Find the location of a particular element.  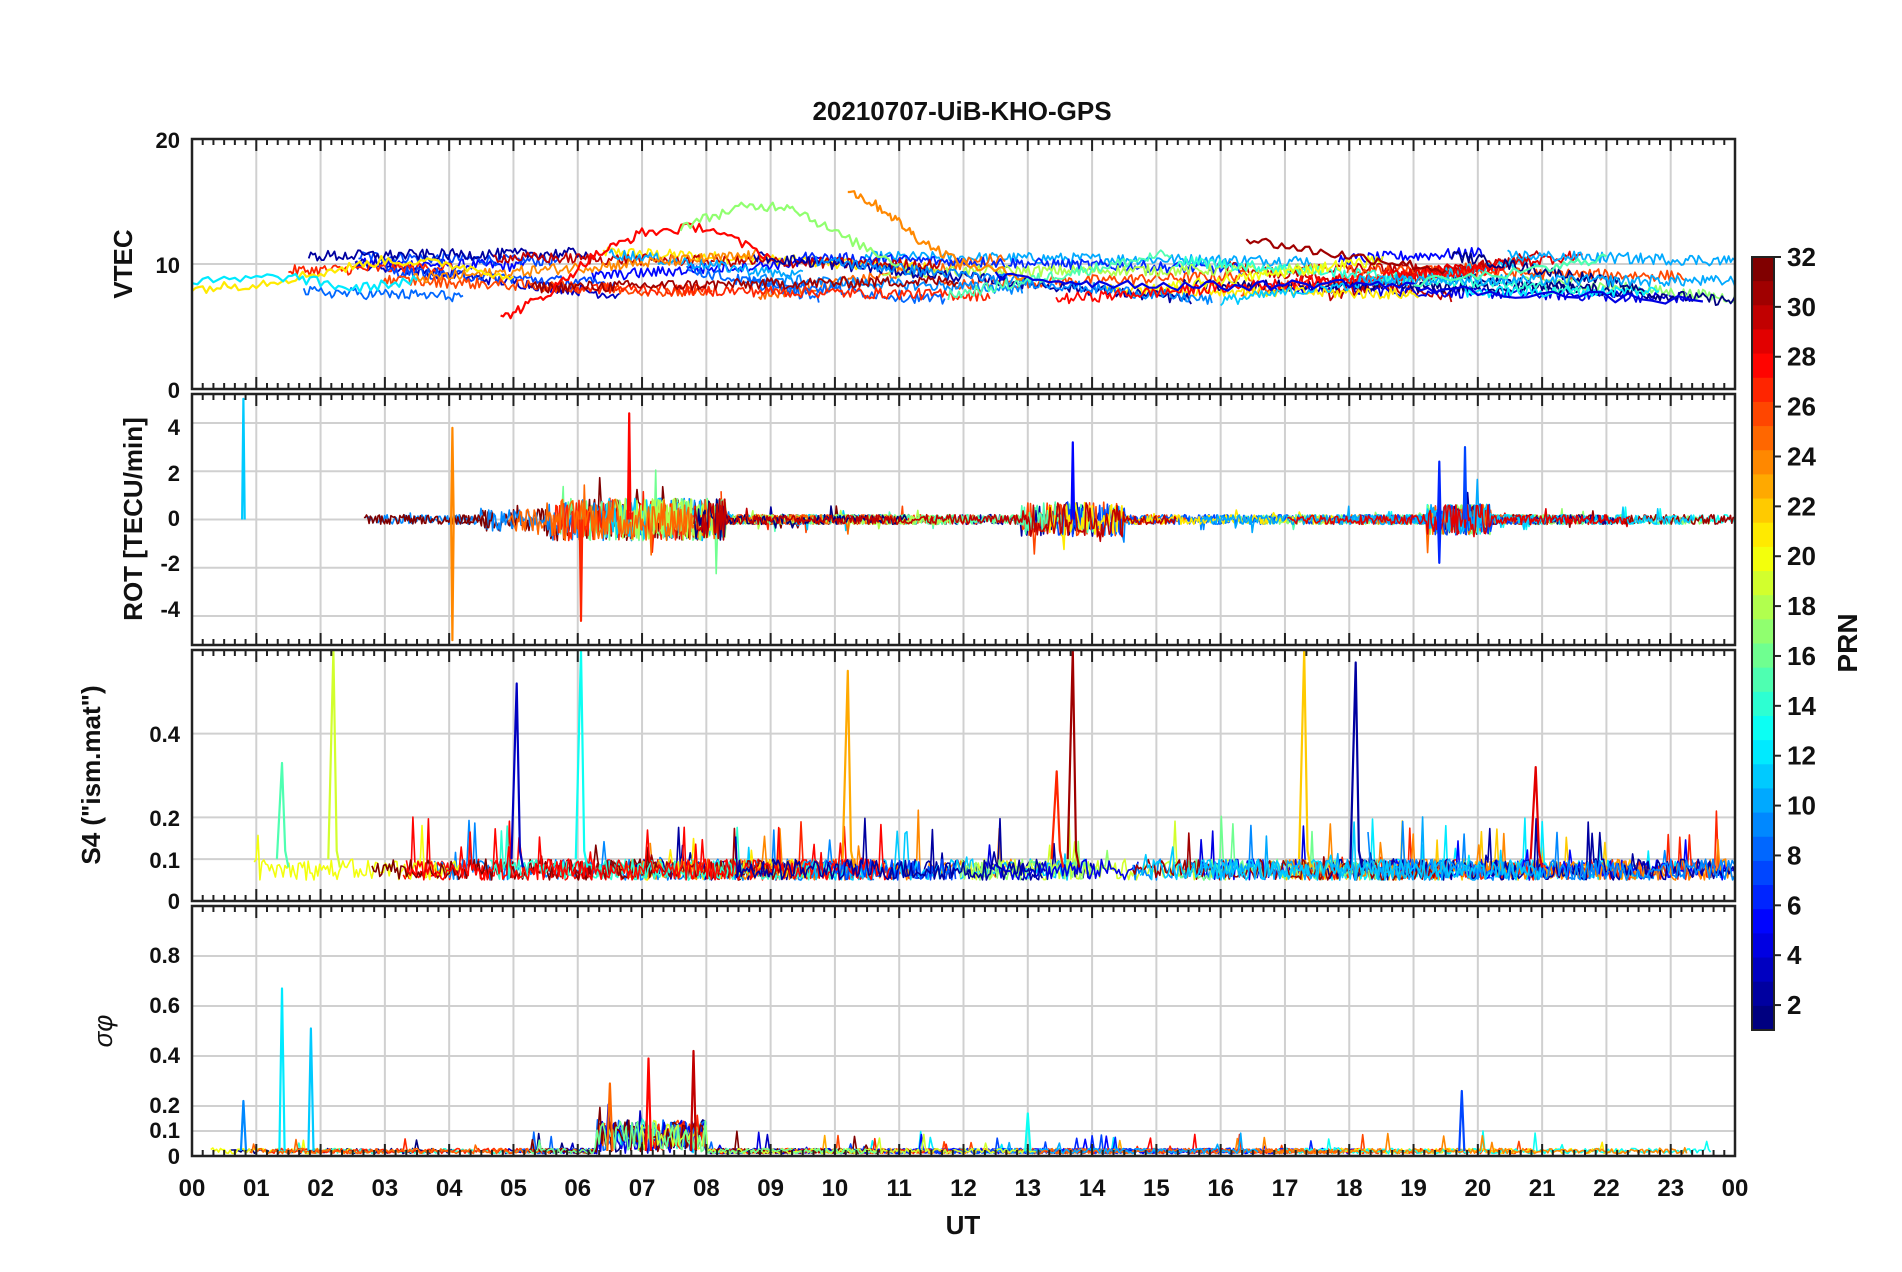

s4-ytick-0: 0 is located at coordinates (174, 901).